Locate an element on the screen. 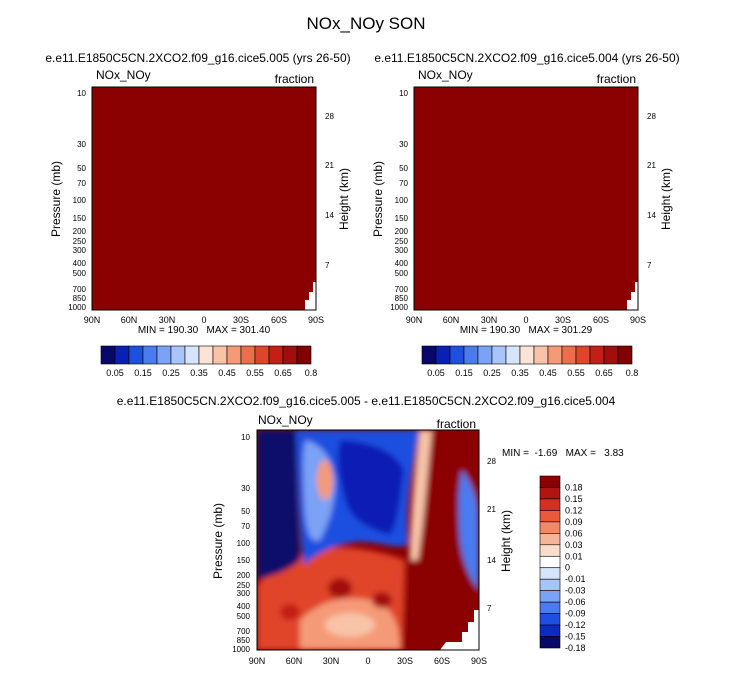 This screenshot has width=733, height=673. panel-diff-ptick-250: 250 is located at coordinates (244, 585).